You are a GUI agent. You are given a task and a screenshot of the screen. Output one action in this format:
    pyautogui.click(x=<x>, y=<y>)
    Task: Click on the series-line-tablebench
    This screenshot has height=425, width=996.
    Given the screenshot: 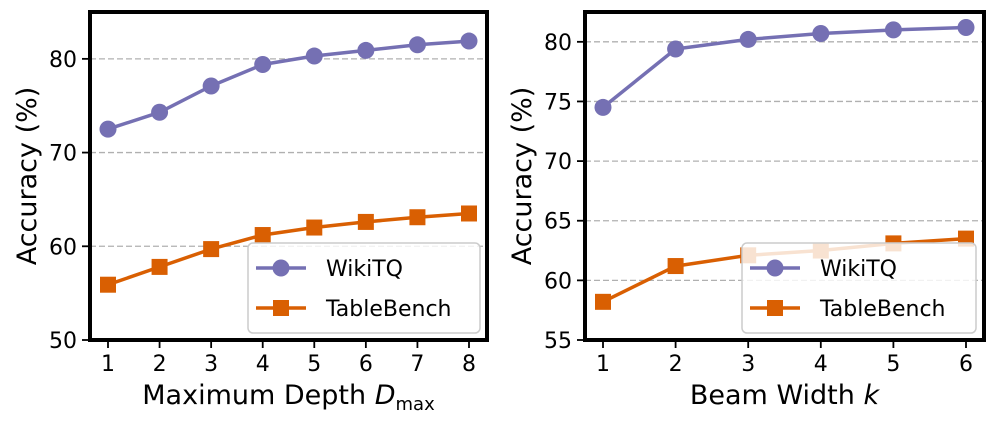 What is the action you would take?
    pyautogui.click(x=288, y=249)
    